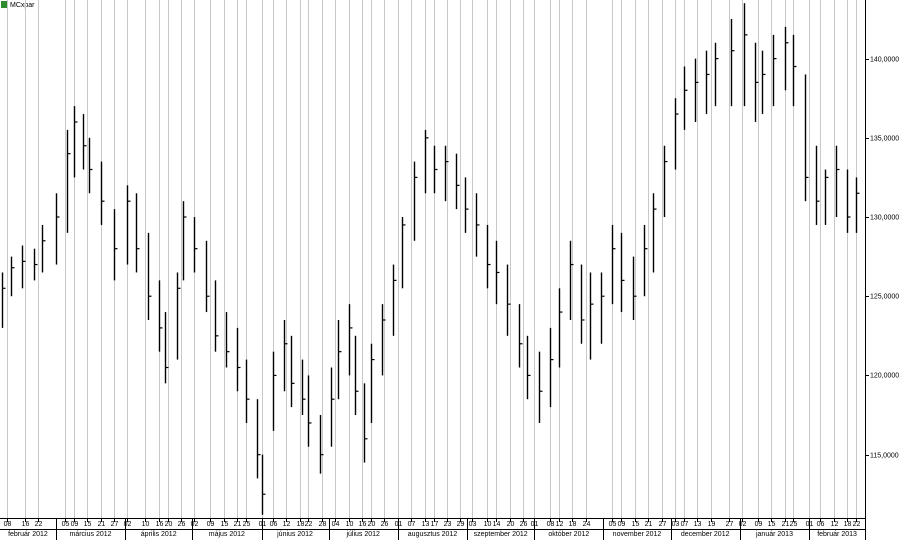  I want to click on month-label: augusztus 2012, so click(433, 534).